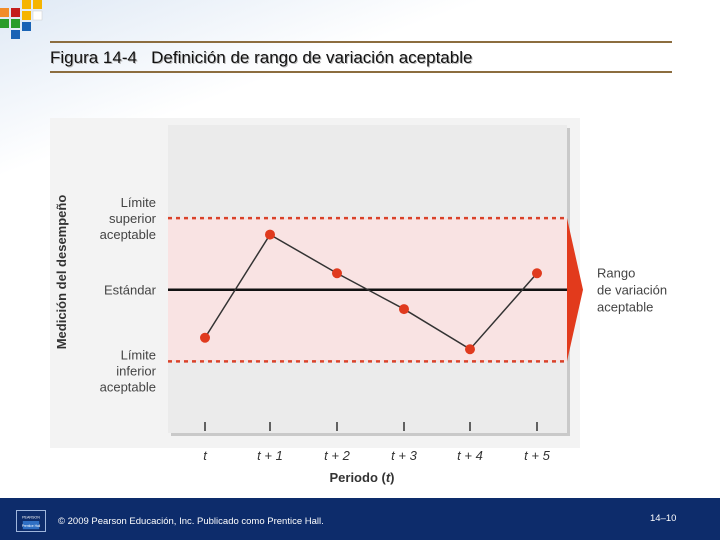 The height and width of the screenshot is (540, 720). What do you see at coordinates (130, 290) in the screenshot?
I see `standard-label: Estándar` at bounding box center [130, 290].